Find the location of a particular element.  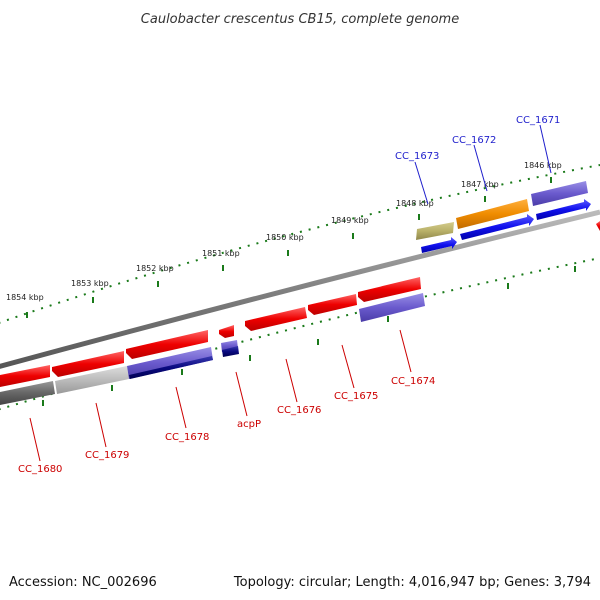

forward-gene-labels: CC_1673 CC_1672 CC_1671 is located at coordinates (477, 138).